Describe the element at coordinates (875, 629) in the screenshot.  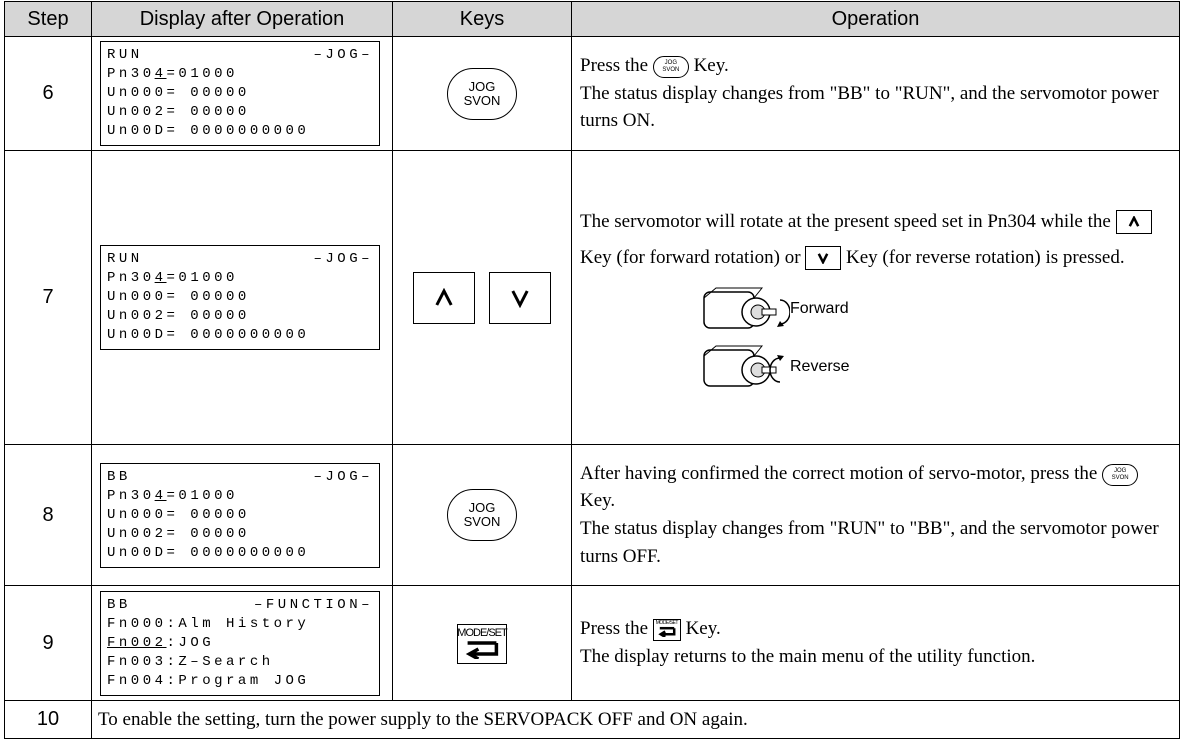
I see `paragraph: Press the MODE/SET Key.` at that location.